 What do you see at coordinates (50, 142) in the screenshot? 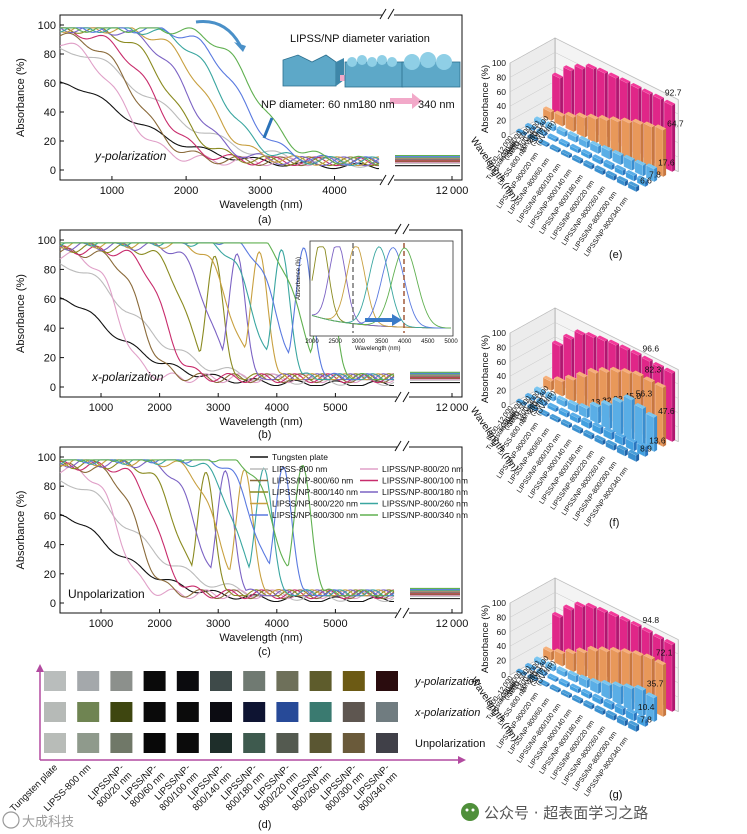
I see `y-tick-label: 20` at bounding box center [50, 142].